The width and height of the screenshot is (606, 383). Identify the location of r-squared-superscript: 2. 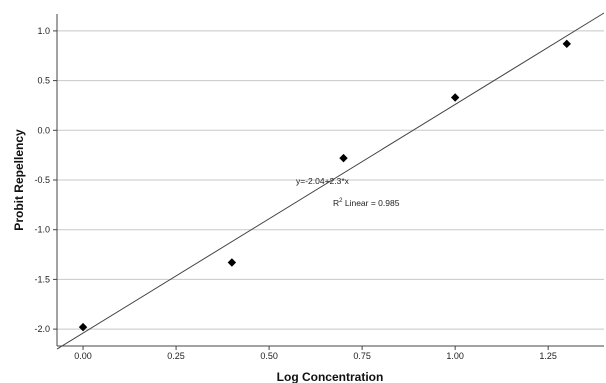
(341, 201).